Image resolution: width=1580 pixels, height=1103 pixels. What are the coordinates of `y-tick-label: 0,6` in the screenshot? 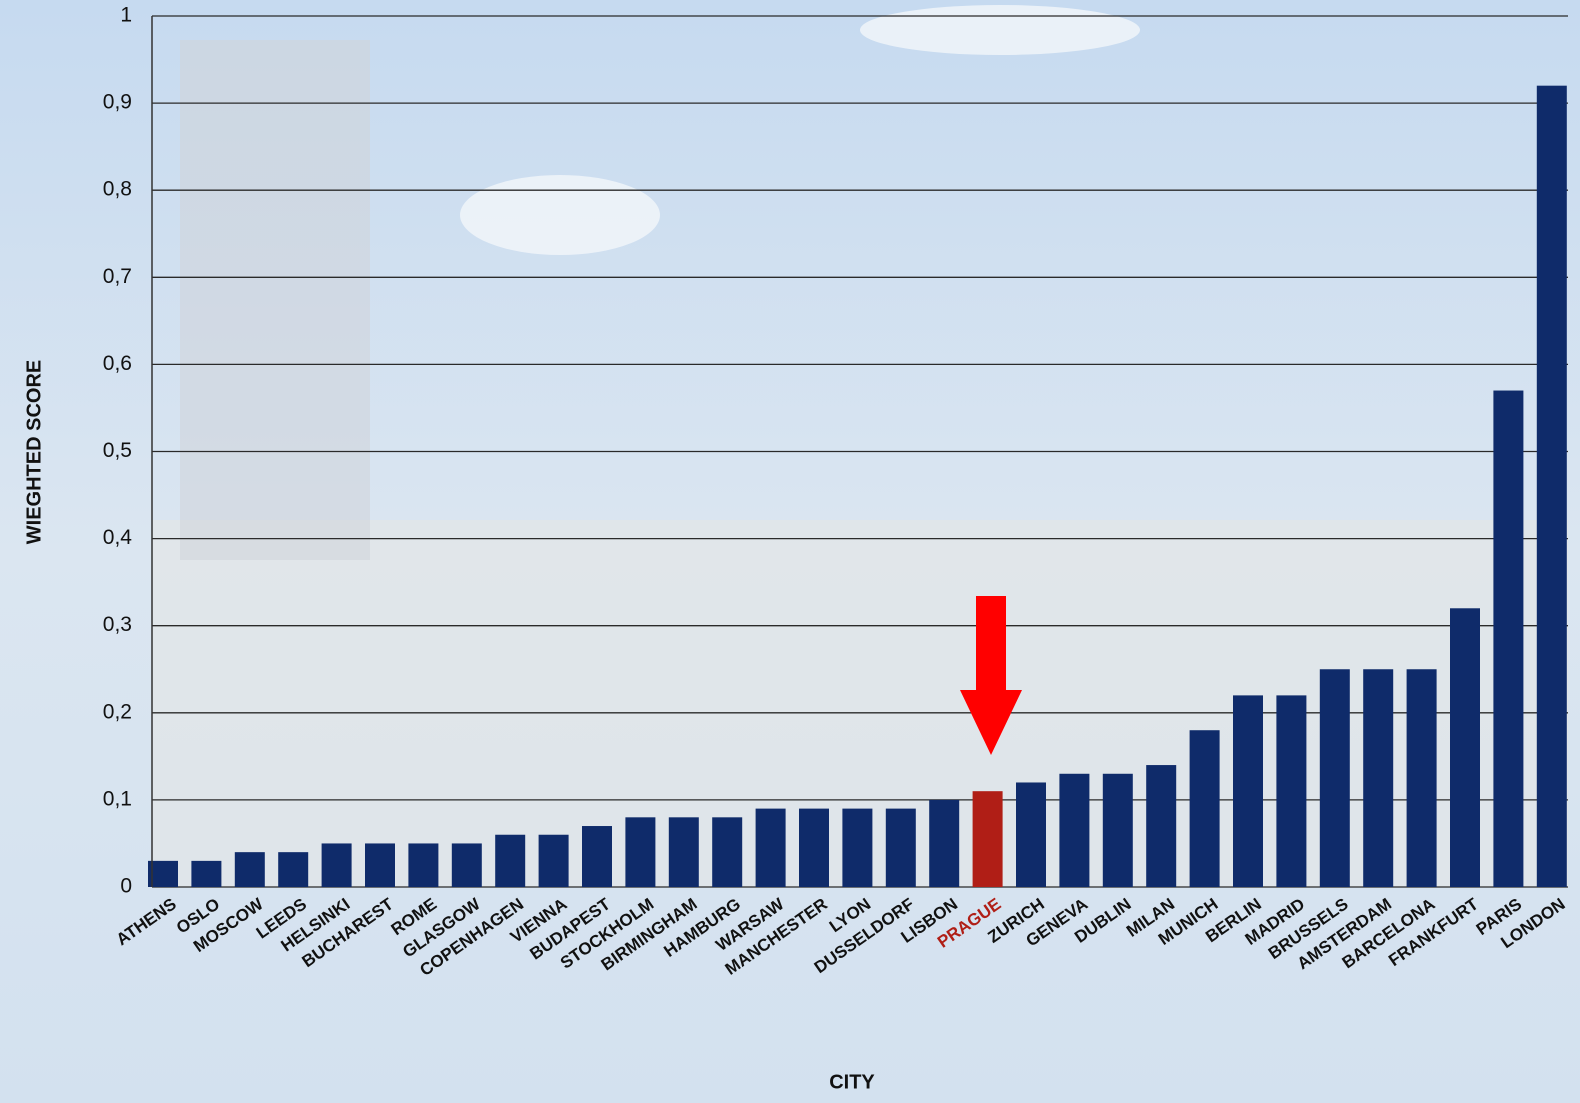 It's located at (117, 363).